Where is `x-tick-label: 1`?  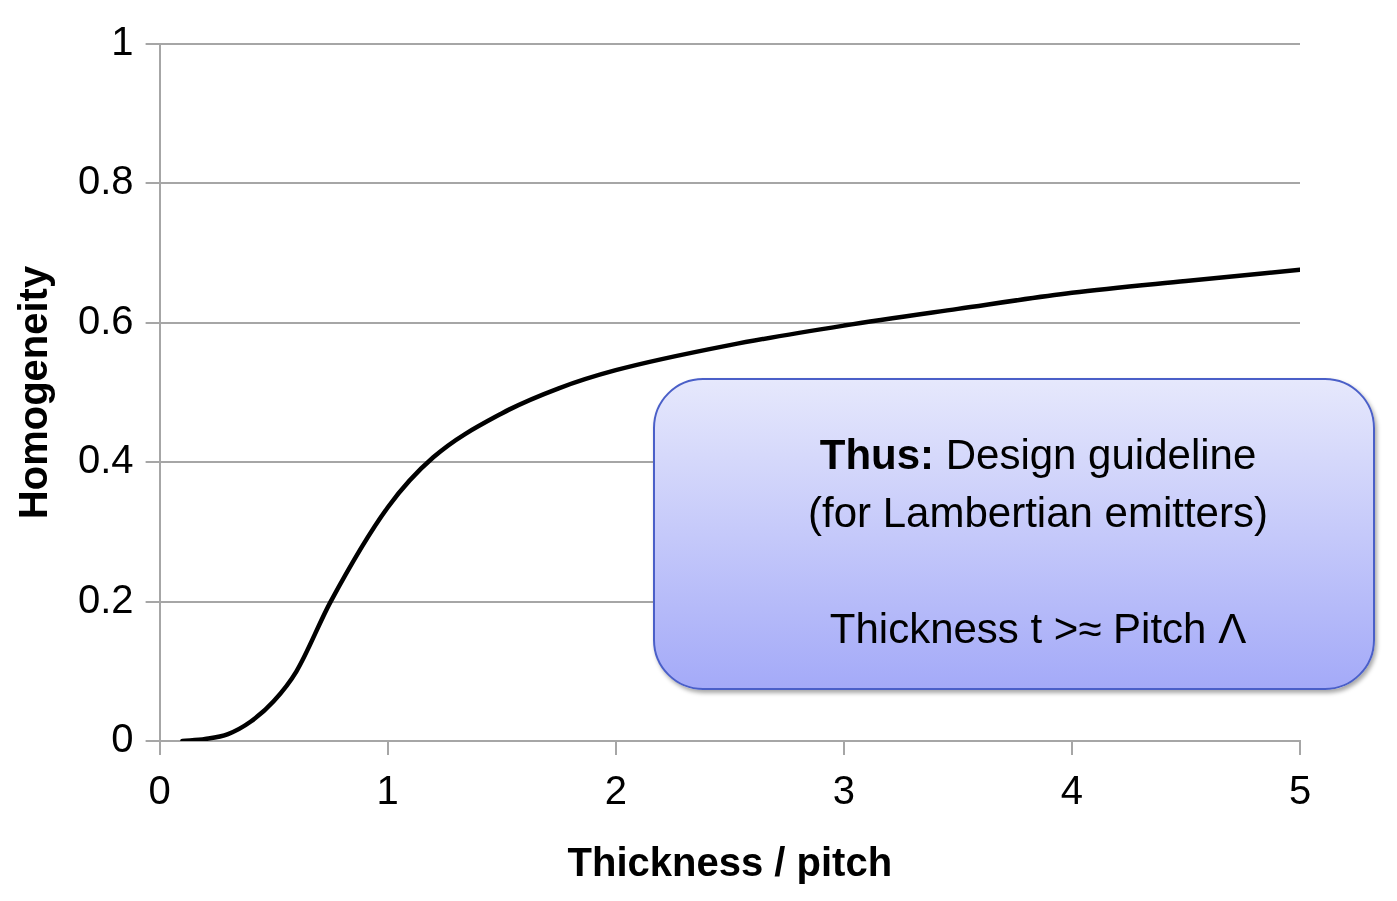 x-tick-label: 1 is located at coordinates (387, 790).